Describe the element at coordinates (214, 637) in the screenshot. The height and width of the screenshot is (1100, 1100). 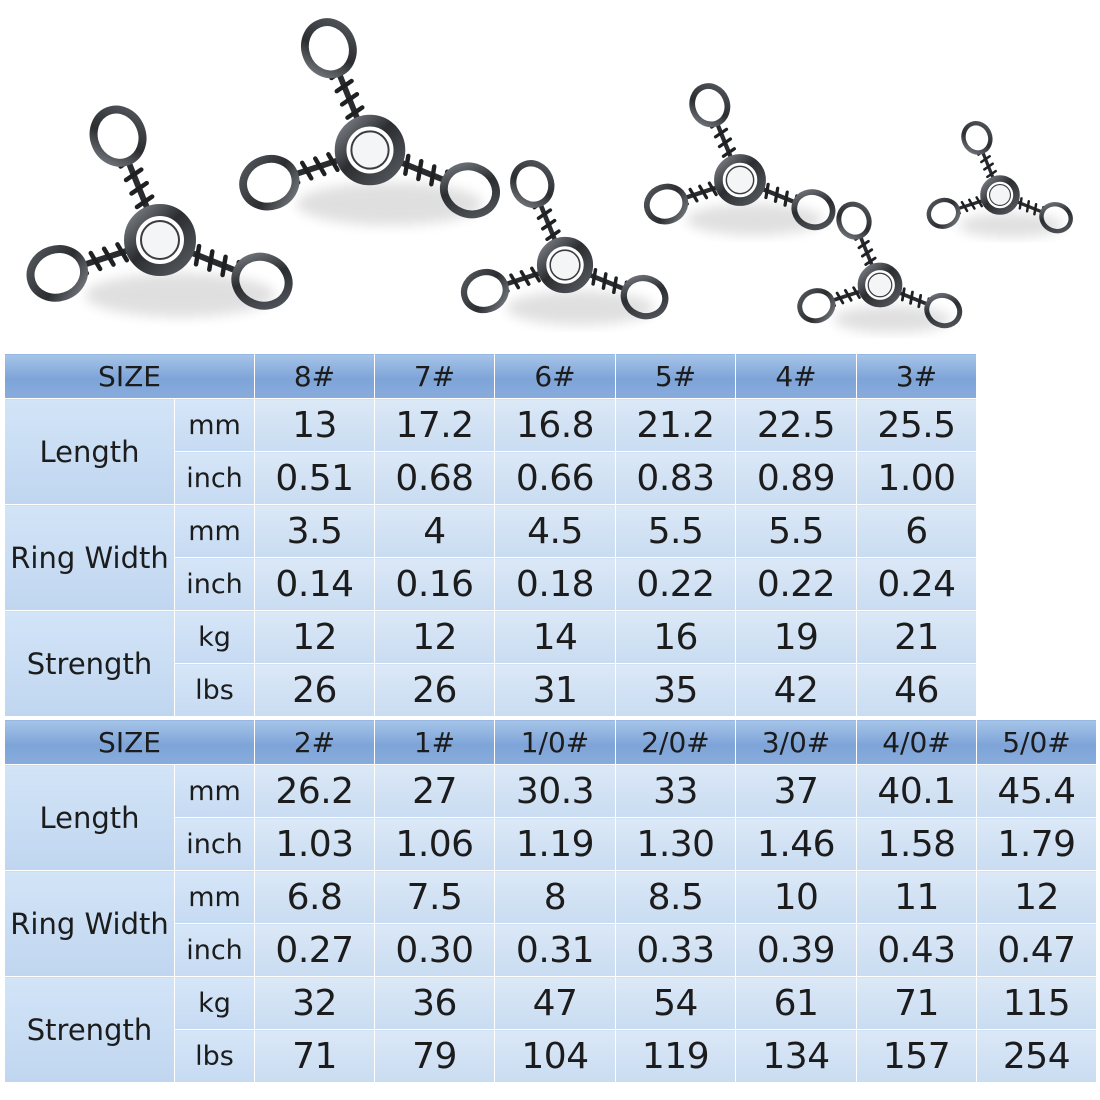
I see `unit-label: kg` at that location.